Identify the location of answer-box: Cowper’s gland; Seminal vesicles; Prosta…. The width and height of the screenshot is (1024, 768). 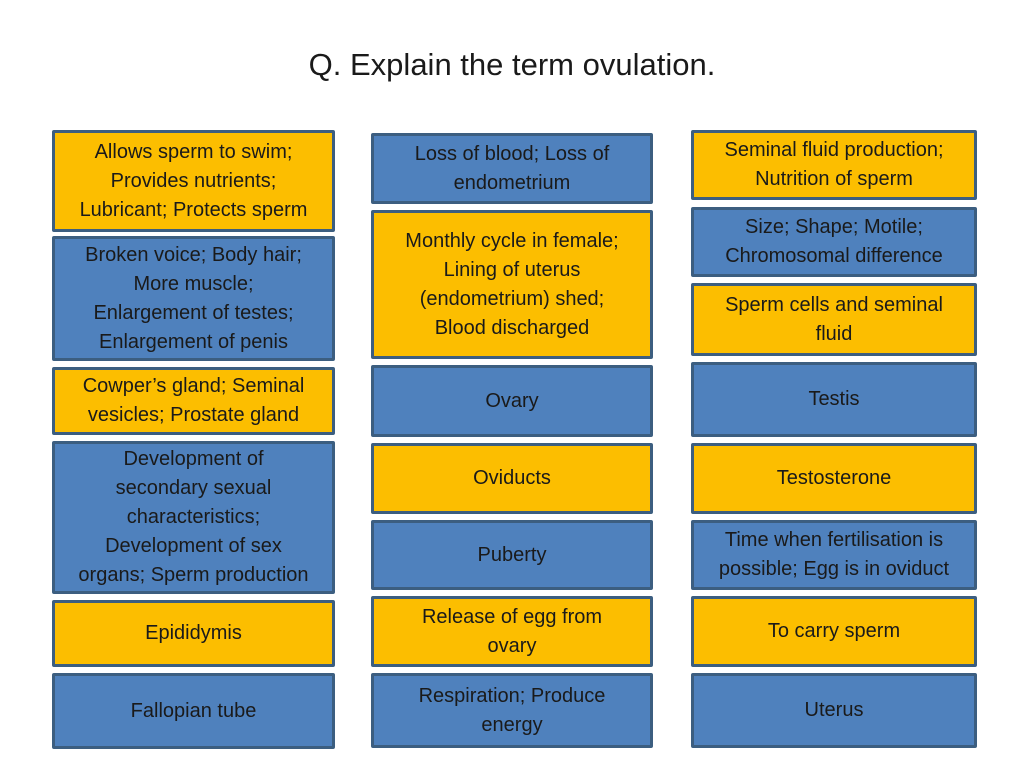
(193, 401).